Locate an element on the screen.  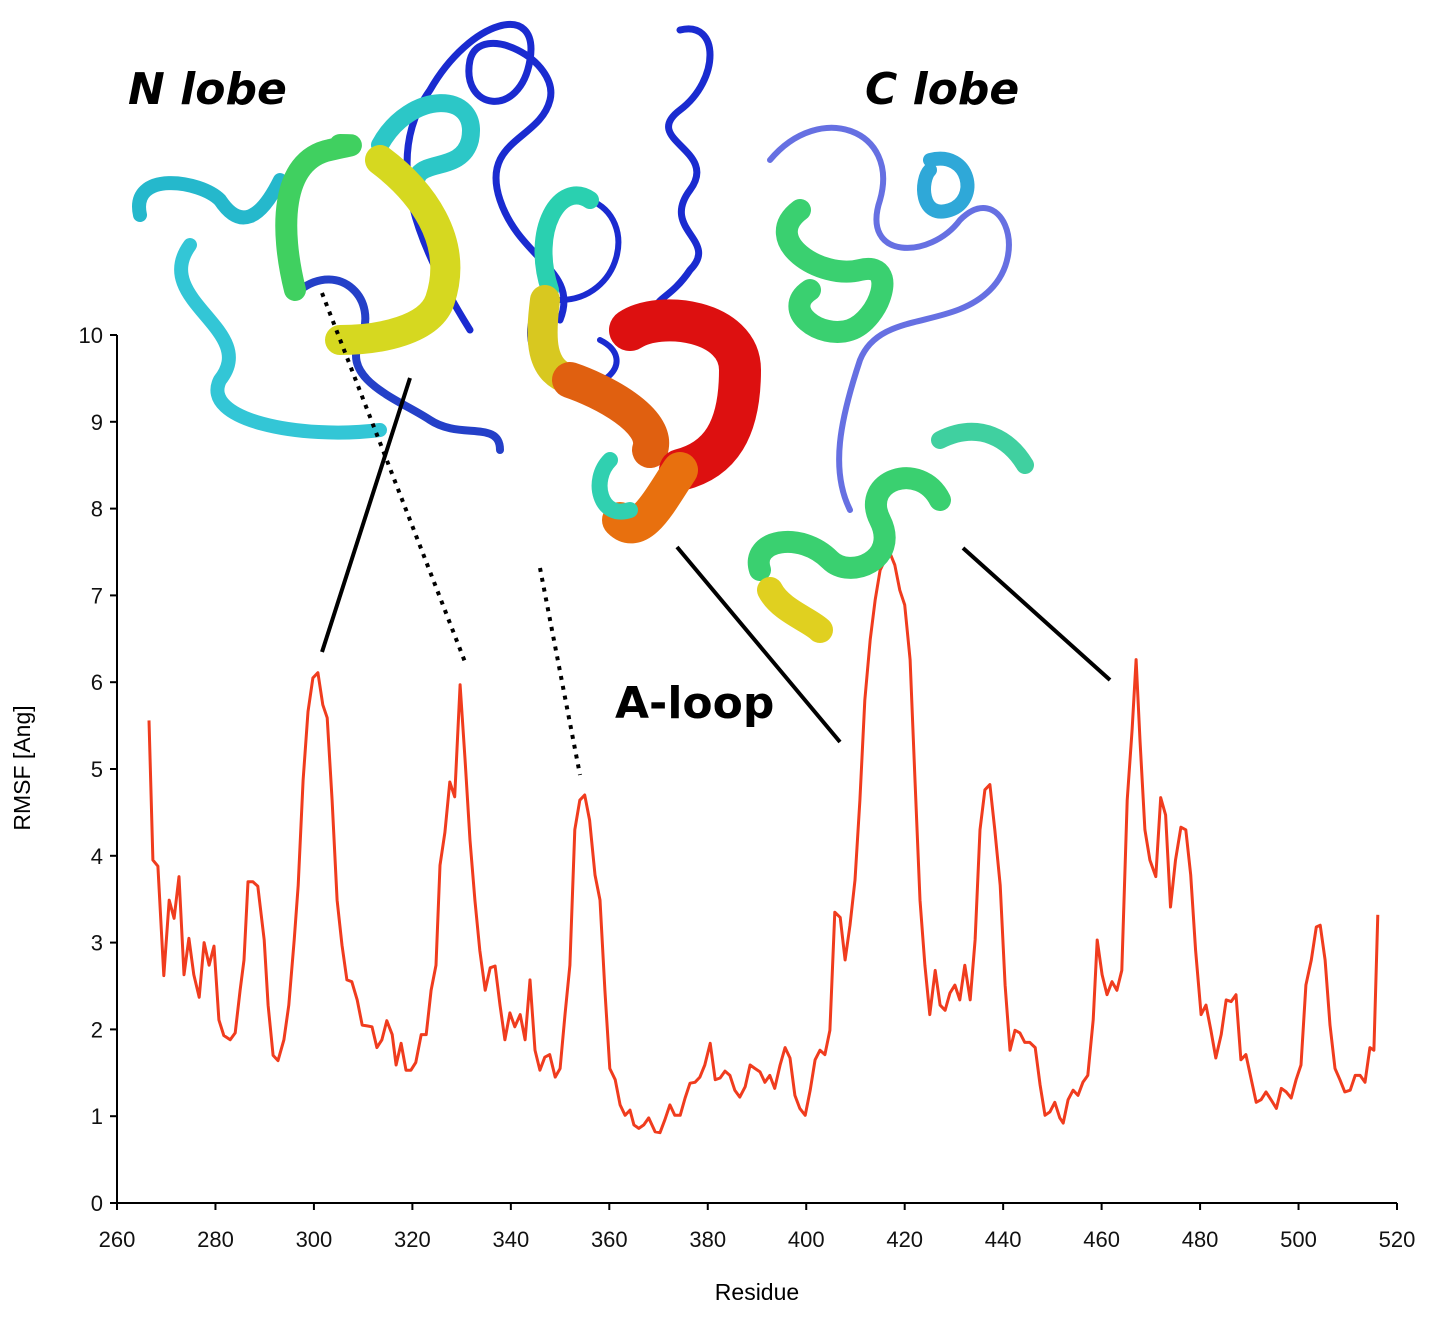
x-tick-label: 360 is located at coordinates (609, 1239).